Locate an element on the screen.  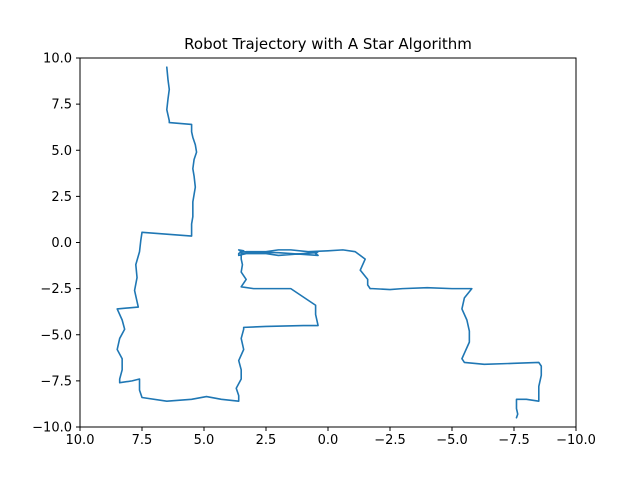
x-tick-label: 5.0 is located at coordinates (204, 440).